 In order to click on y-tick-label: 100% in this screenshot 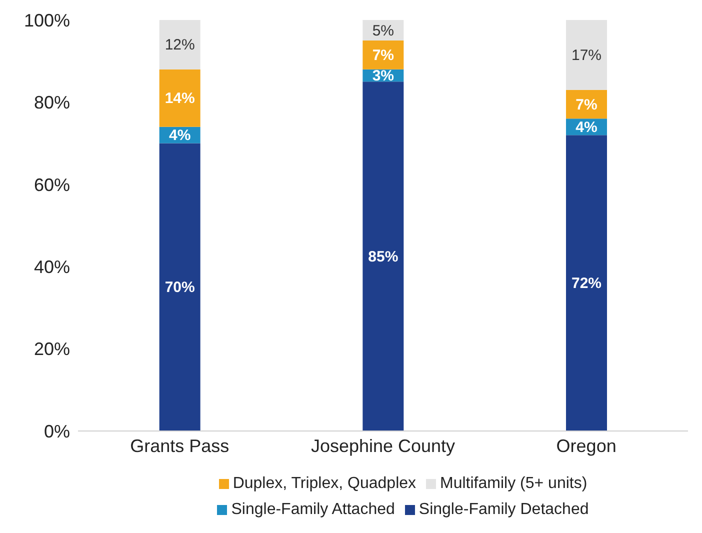, I will do `click(47, 20)`.